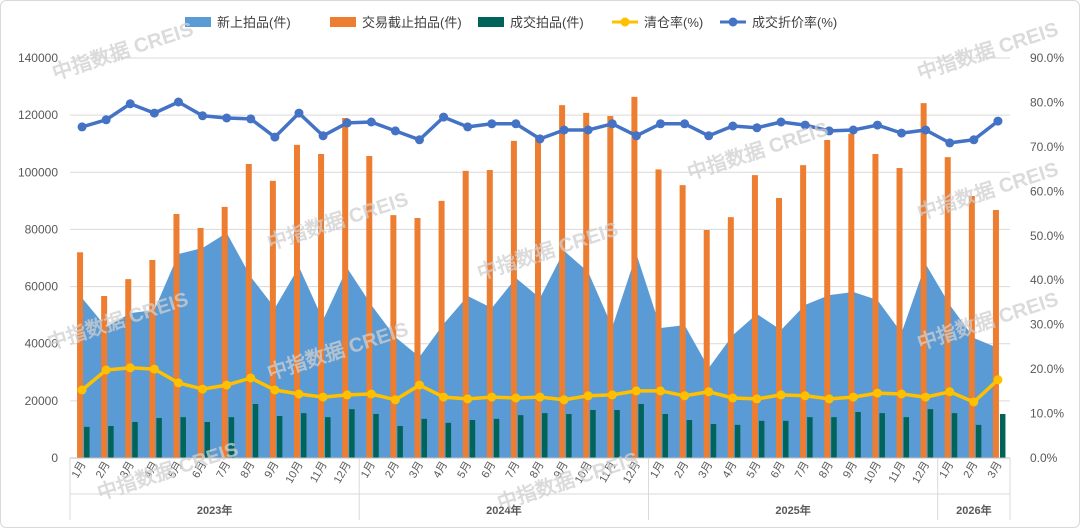 The height and width of the screenshot is (528, 1080). What do you see at coordinates (754, 470) in the screenshot?
I see `x-tick-label: 5月` at bounding box center [754, 470].